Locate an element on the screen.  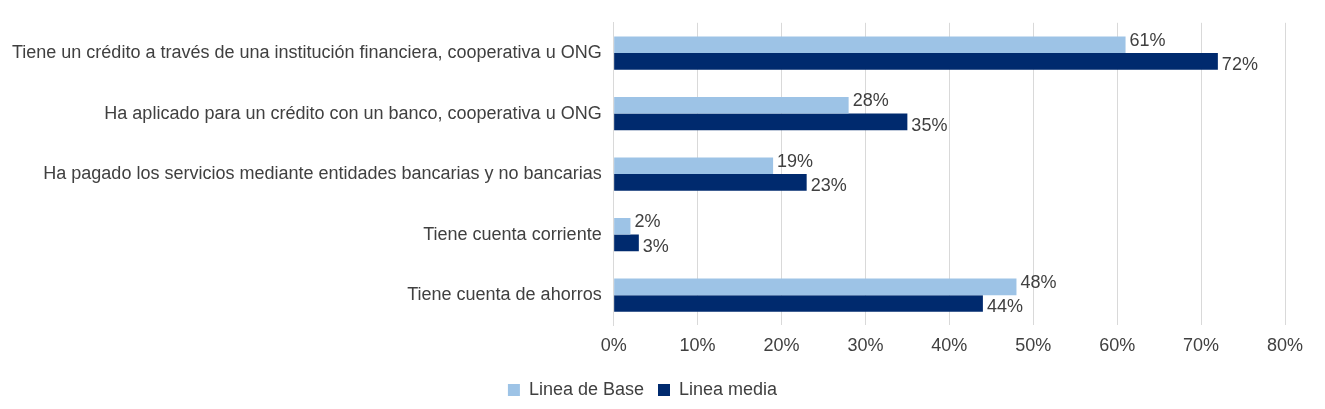
data-label: 28% is located at coordinates (870, 100).